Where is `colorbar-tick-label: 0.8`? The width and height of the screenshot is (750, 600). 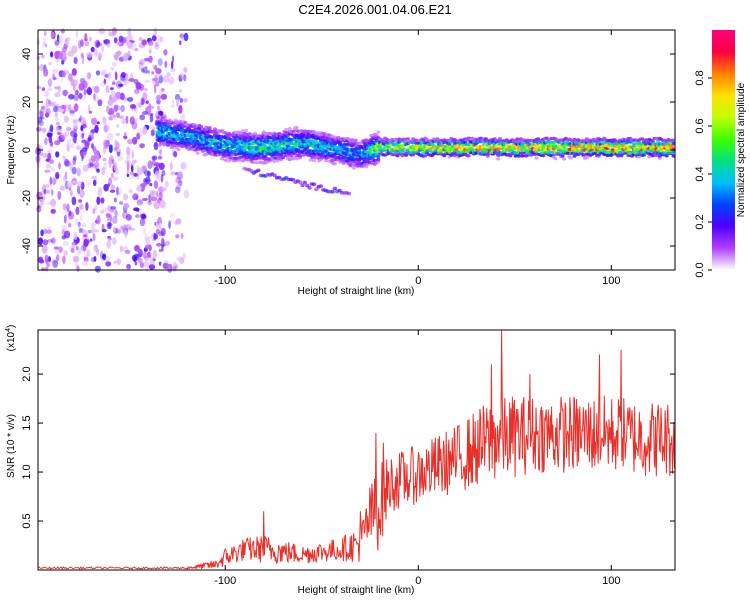 colorbar-tick-label: 0.8 is located at coordinates (700, 77).